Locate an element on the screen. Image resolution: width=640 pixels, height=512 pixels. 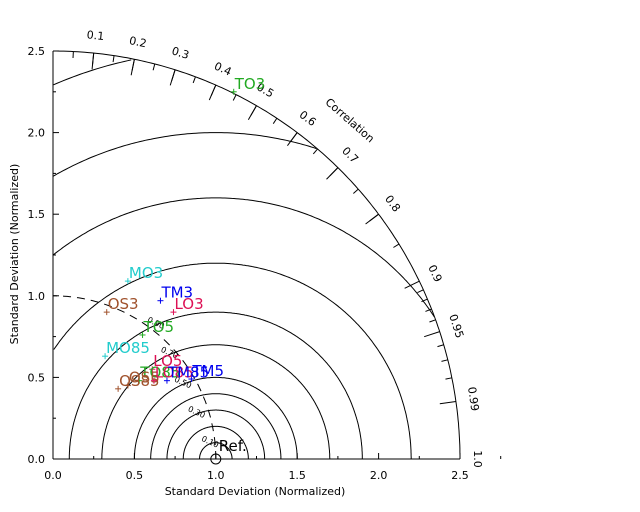
y-tick-label: 2.5 is located at coordinates (37, 51).